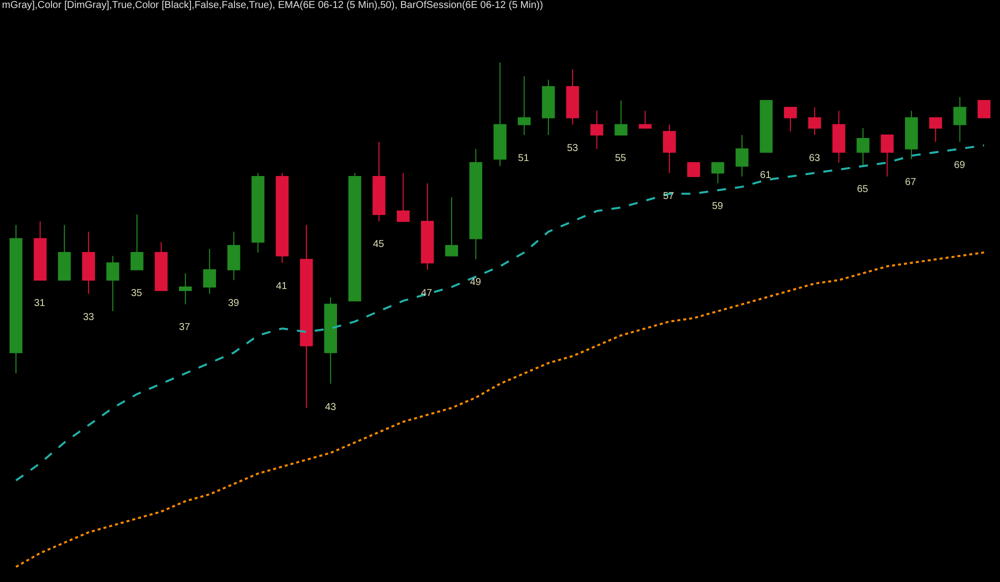 This screenshot has height=582, width=1000. Describe the element at coordinates (524, 158) in the screenshot. I see `x-tick-label: 51` at that location.